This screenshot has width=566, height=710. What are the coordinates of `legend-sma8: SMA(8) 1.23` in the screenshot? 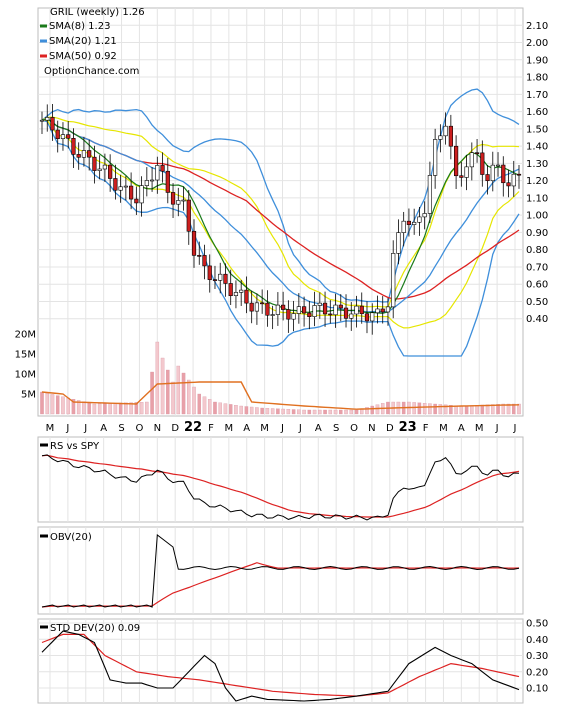 It's located at (79, 26).